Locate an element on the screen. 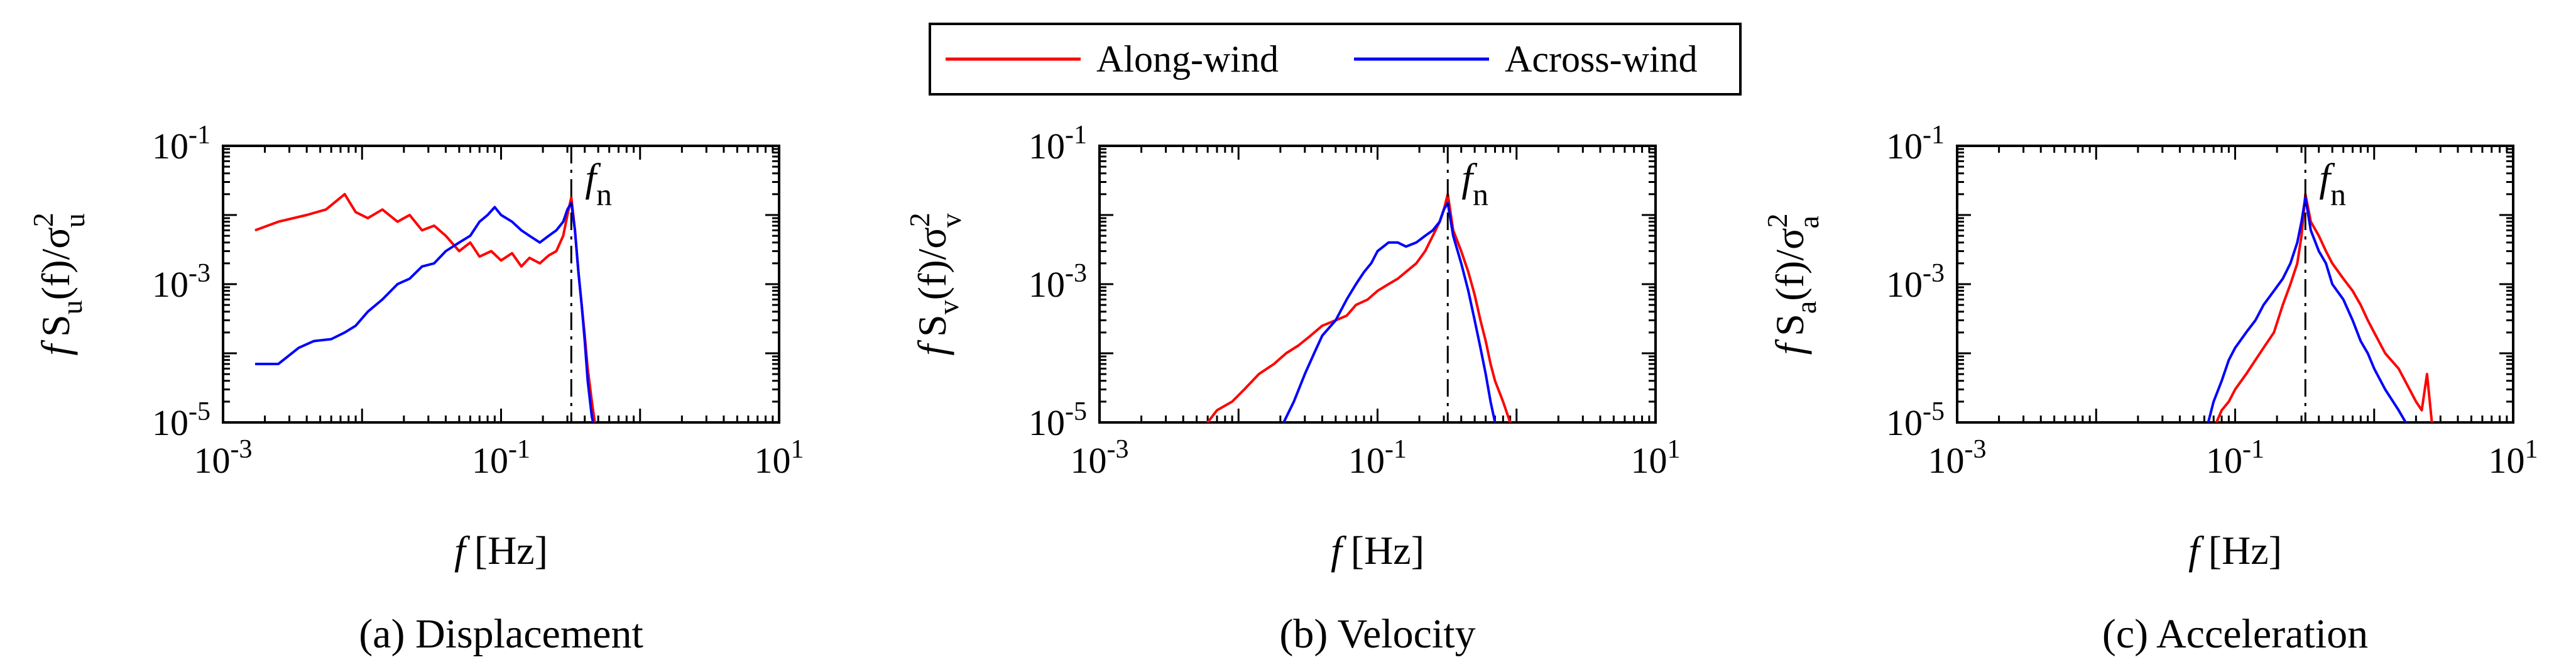 This screenshot has width=2576, height=672. panel-caption: (c) Acceleration is located at coordinates (2235, 634).